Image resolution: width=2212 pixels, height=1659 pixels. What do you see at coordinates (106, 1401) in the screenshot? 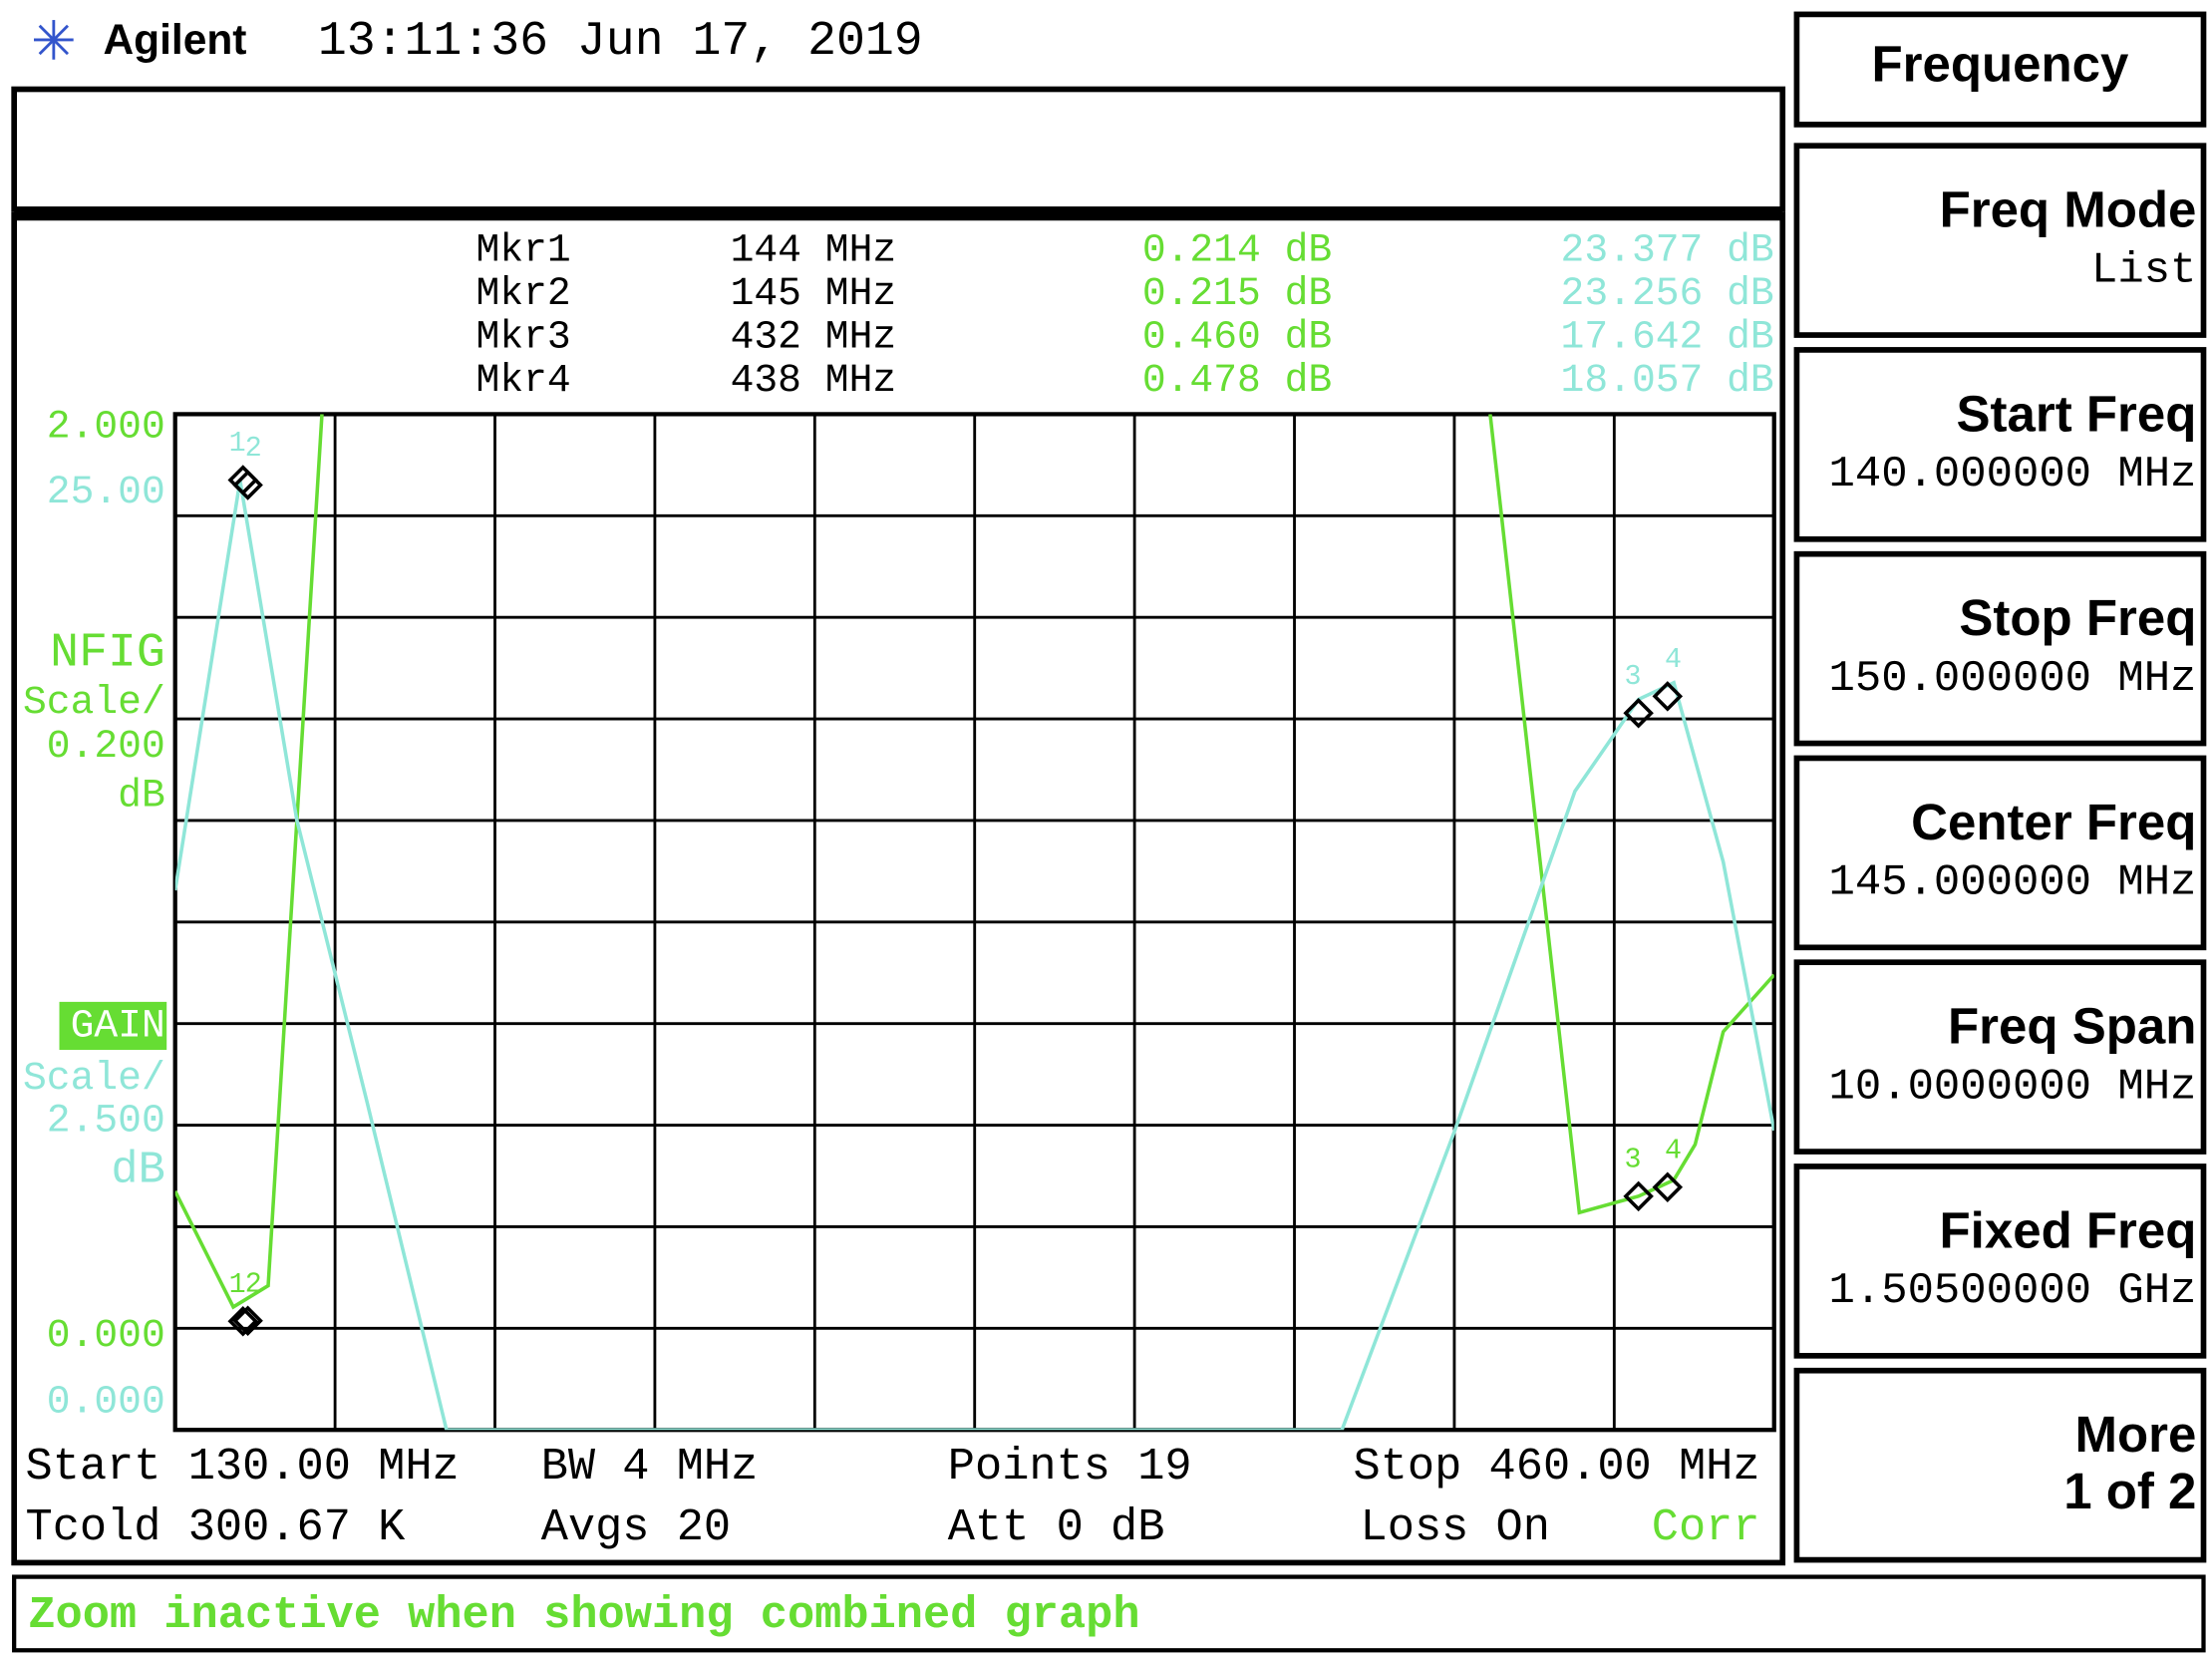
I see `y2-tick-label: 0.000` at bounding box center [106, 1401].